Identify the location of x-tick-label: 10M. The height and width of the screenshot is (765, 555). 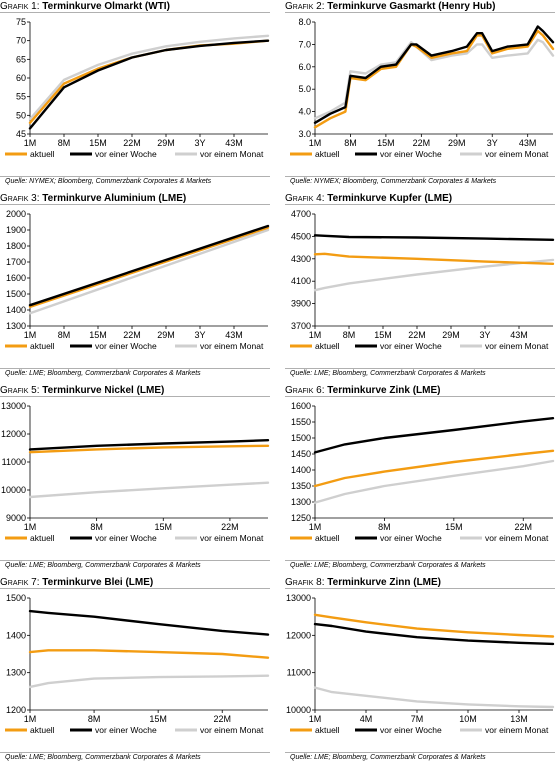
(468, 719).